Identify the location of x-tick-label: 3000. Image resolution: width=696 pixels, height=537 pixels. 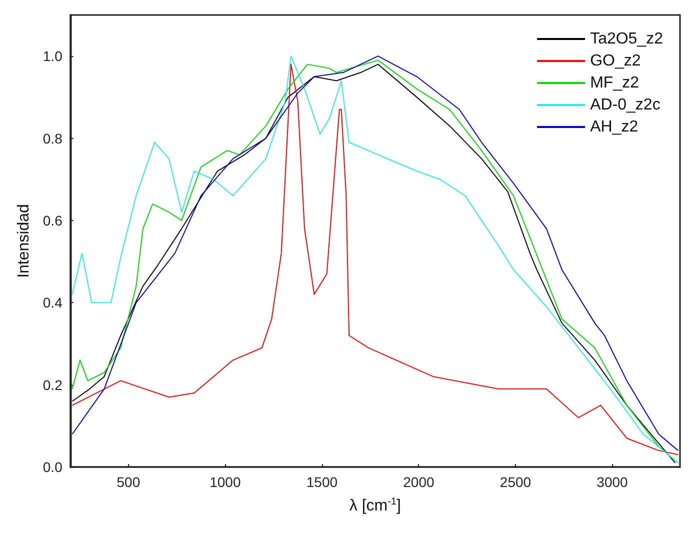
(612, 482).